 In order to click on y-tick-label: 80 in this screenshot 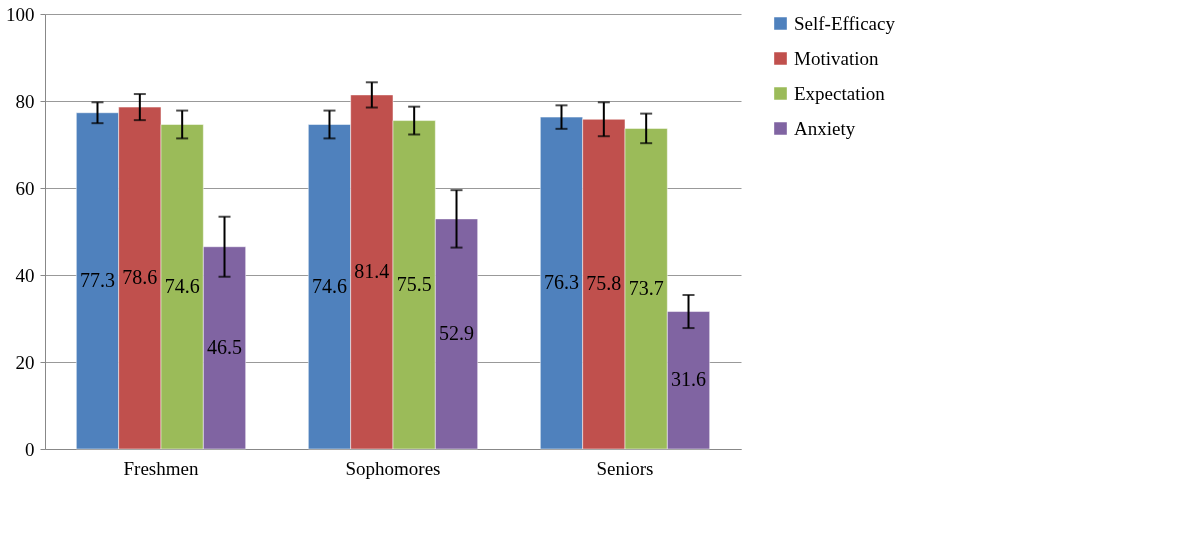, I will do `click(25, 101)`.